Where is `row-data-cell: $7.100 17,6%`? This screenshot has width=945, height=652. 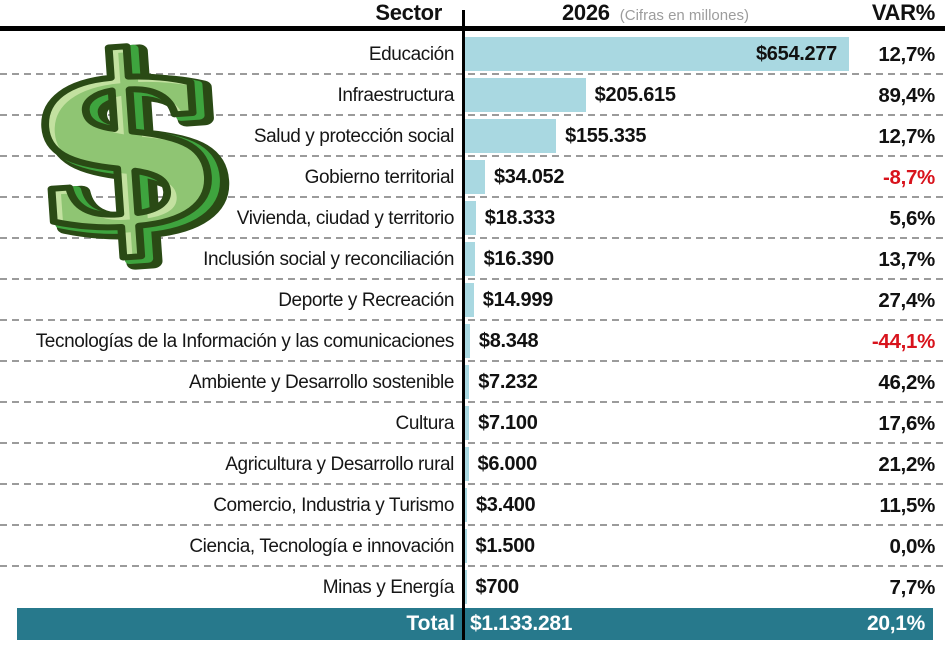 row-data-cell: $7.100 17,6% is located at coordinates (705, 423).